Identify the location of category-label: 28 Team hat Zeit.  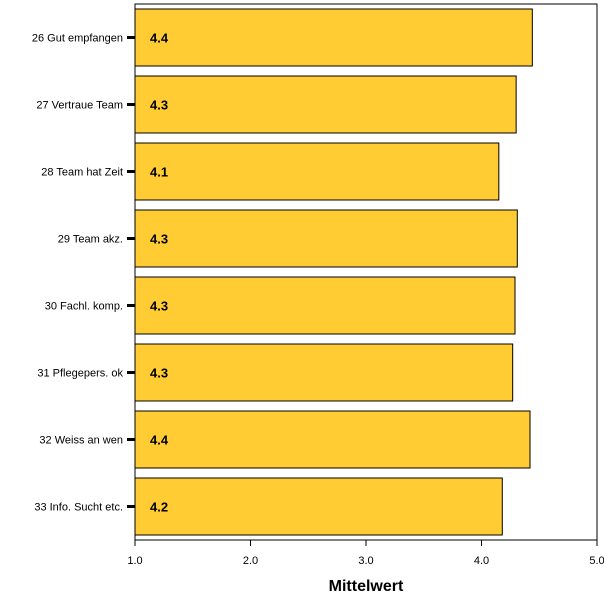
(82, 173).